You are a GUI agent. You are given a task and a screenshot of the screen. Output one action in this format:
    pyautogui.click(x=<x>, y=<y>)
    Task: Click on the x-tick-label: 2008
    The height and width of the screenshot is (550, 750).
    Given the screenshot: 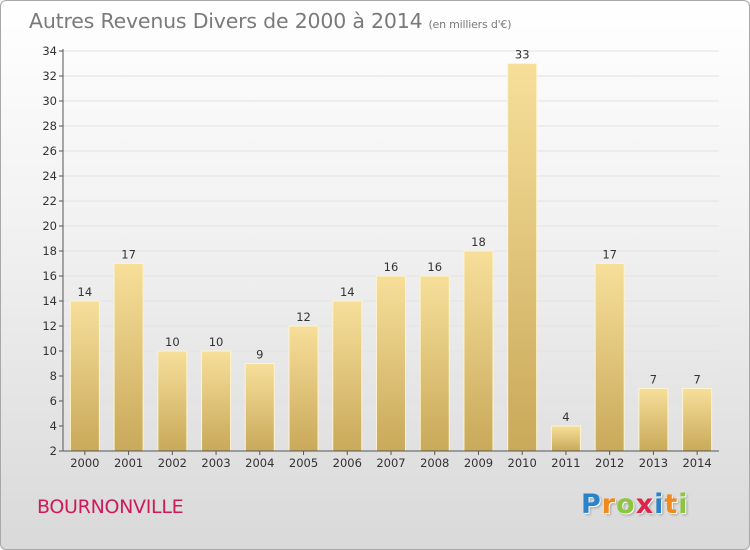 What is the action you would take?
    pyautogui.click(x=434, y=463)
    